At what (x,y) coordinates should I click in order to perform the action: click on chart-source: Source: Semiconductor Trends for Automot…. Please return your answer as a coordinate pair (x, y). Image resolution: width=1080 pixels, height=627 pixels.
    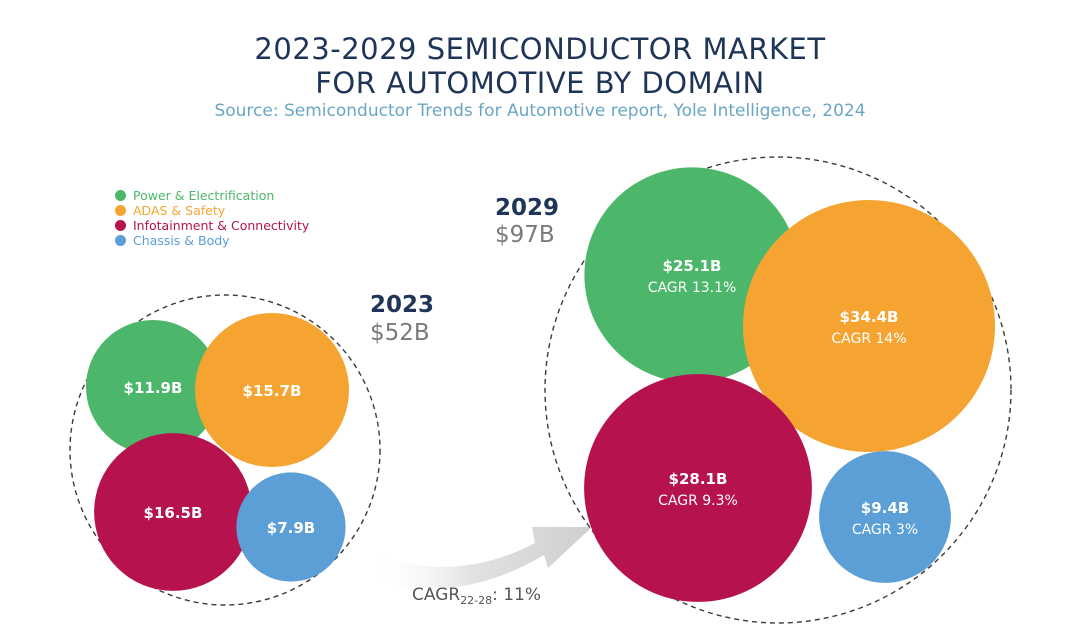
    Looking at the image, I should click on (540, 111).